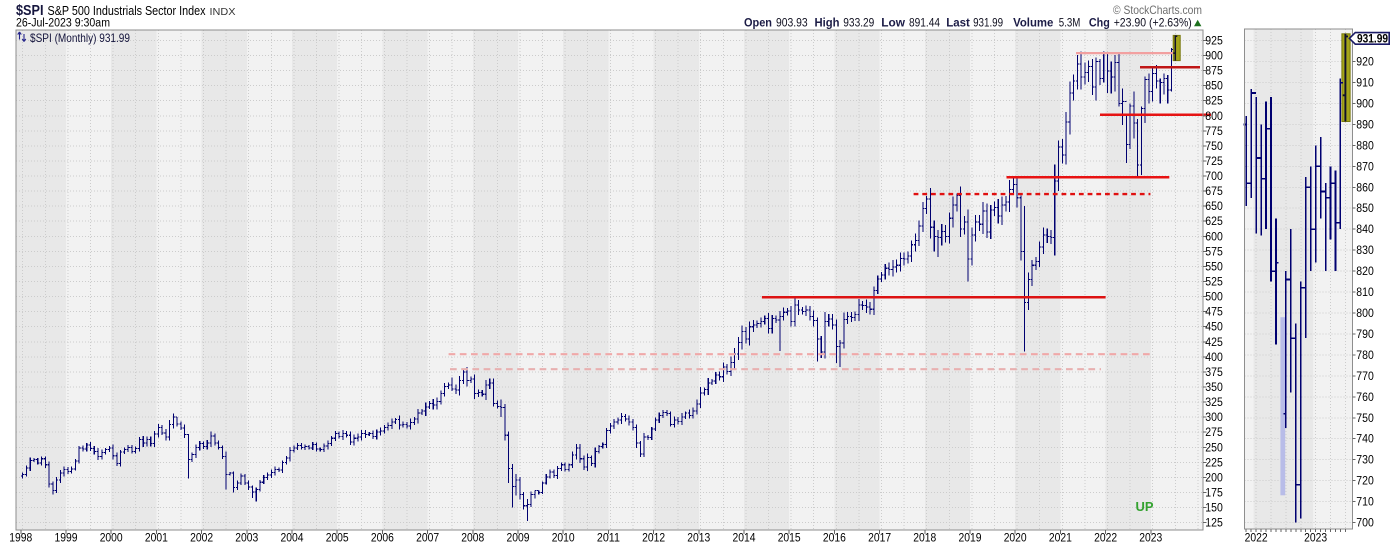 This screenshot has height=546, width=1390. Describe the element at coordinates (958, 23) in the screenshot. I see `svg-text: Last` at that location.